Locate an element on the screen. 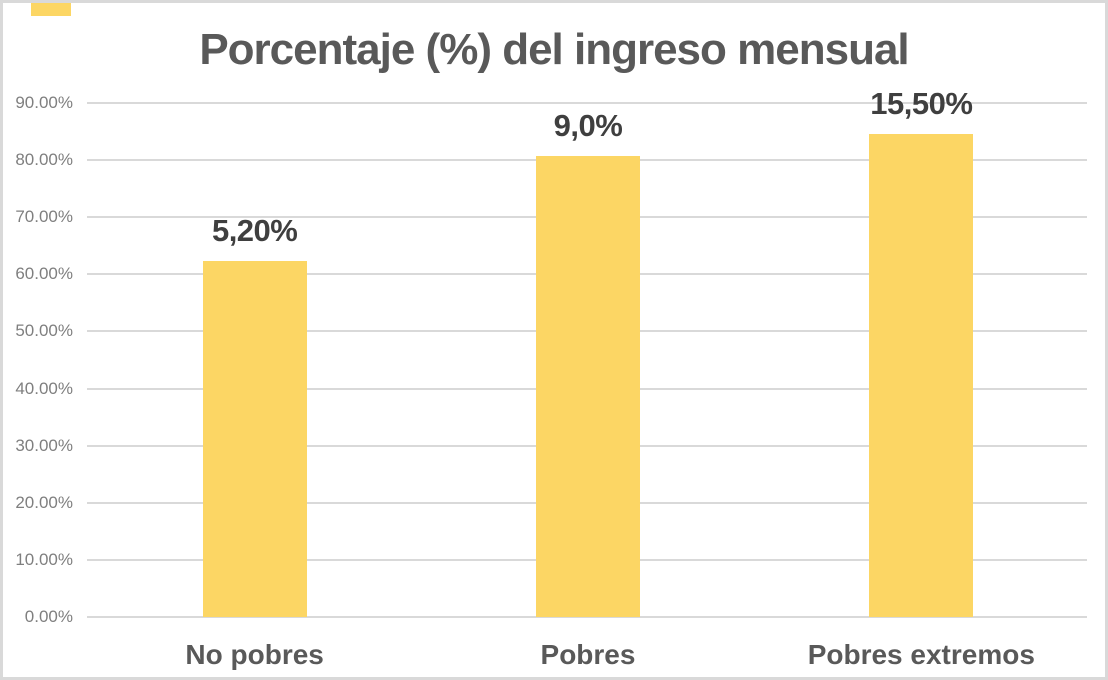  bar-data-label: 5,20% is located at coordinates (254, 231).